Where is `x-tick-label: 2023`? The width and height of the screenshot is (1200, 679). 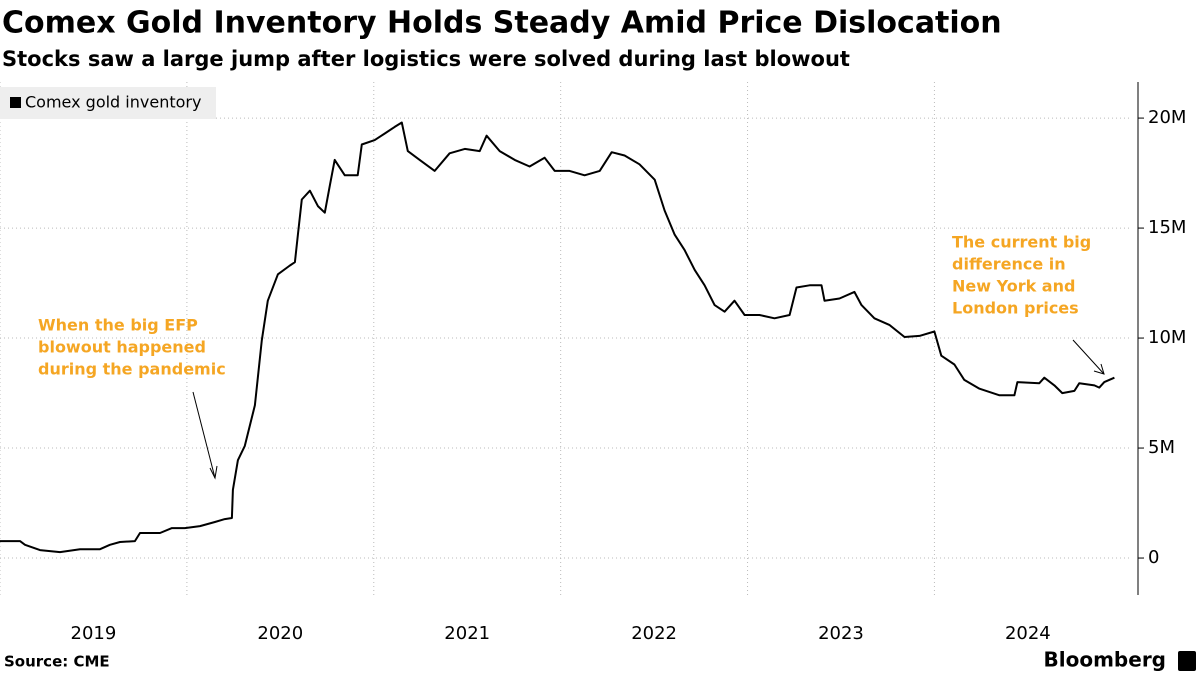
x-tick-label: 2023 is located at coordinates (841, 633).